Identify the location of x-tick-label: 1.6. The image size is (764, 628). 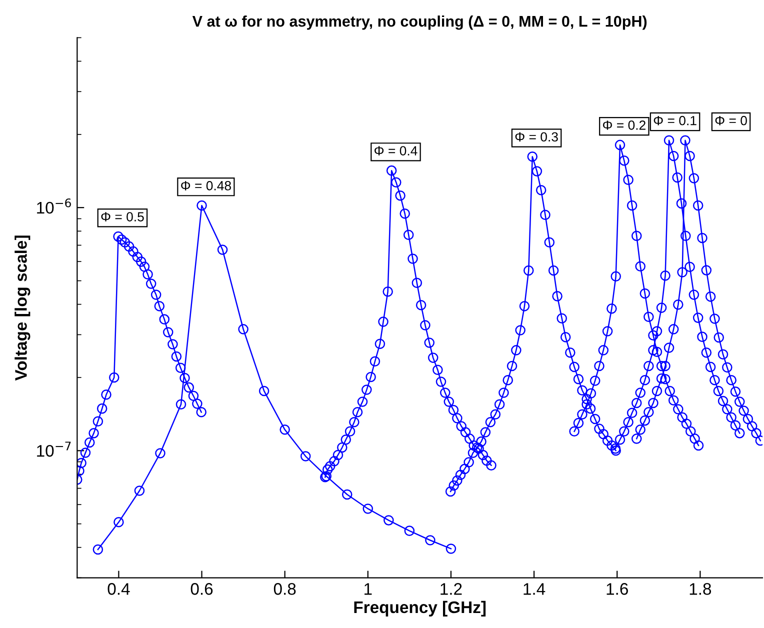
(617, 589).